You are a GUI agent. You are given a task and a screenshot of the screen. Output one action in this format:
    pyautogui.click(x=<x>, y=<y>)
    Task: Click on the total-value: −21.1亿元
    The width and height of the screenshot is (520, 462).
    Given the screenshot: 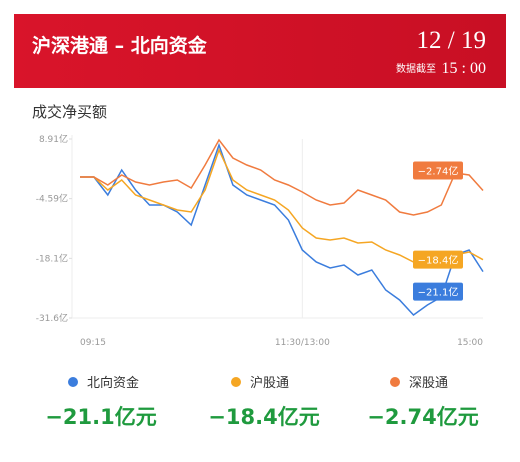 What is the action you would take?
    pyautogui.click(x=100, y=417)
    